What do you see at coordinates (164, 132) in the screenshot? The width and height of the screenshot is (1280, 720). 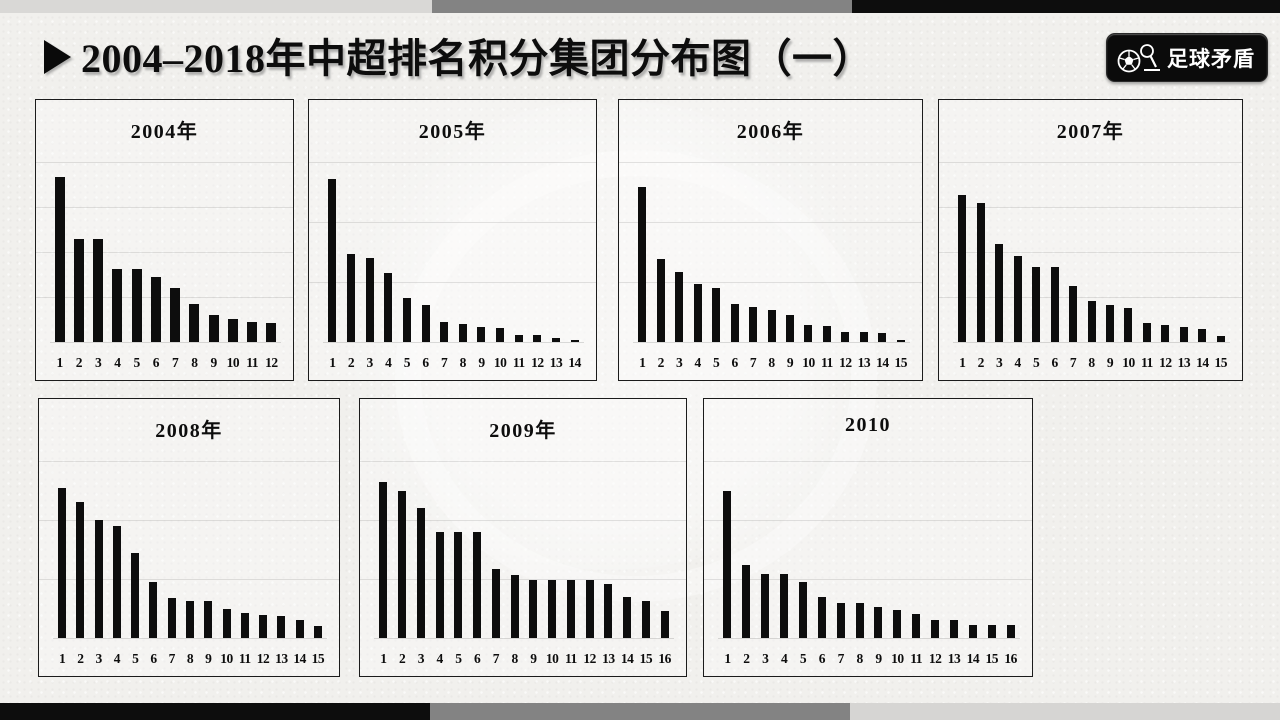 I see `chart-title: 2004年` at bounding box center [164, 132].